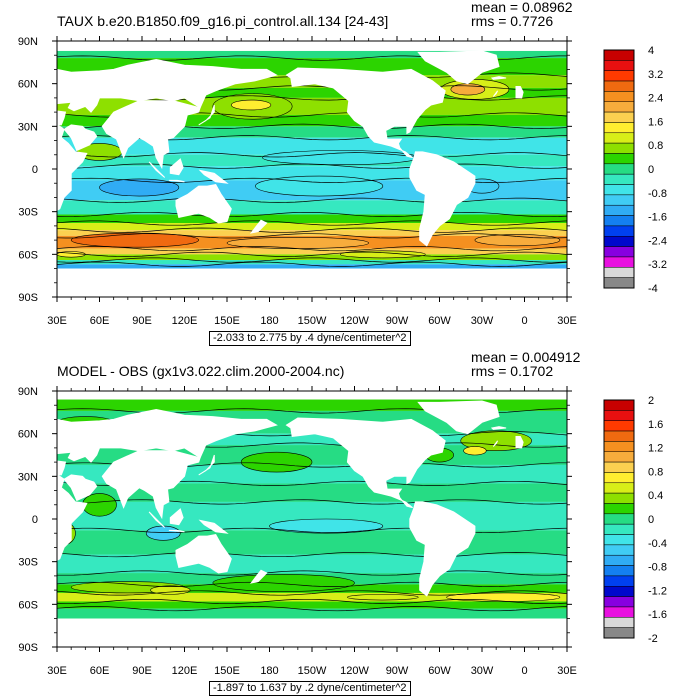 This screenshot has height=700, width=700. I want to click on colorbar-label: -0.8, so click(657, 194).